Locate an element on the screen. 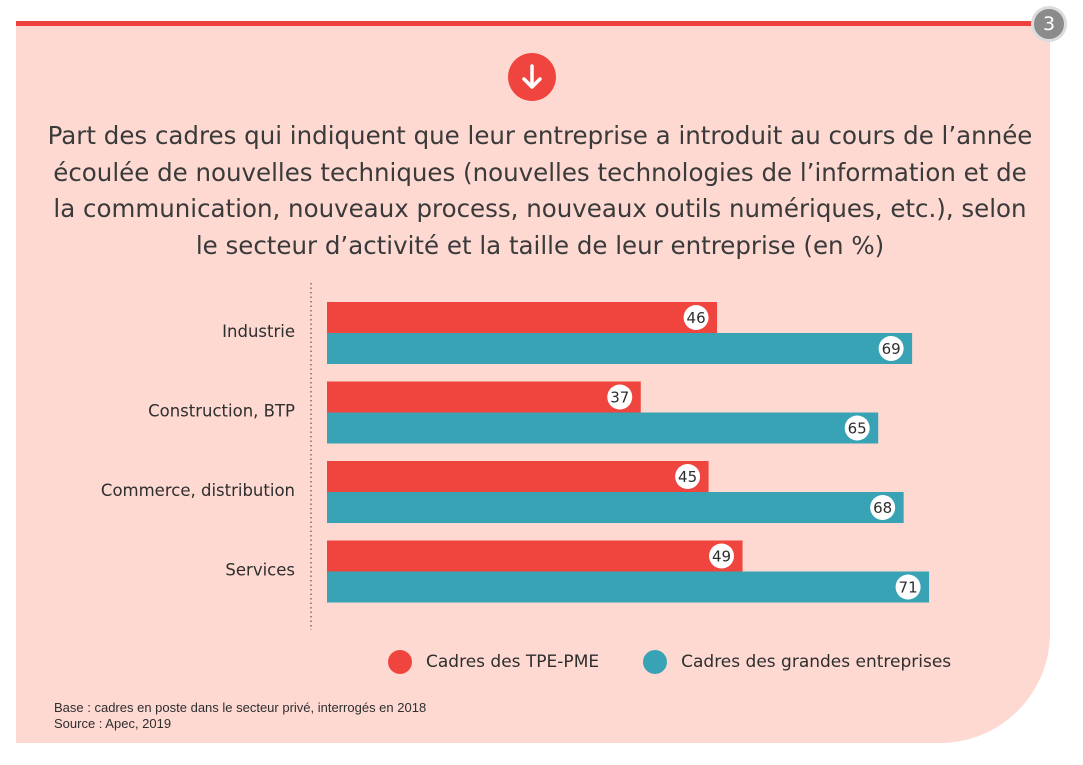 This screenshot has width=1083, height=765. bar-services-grandes-entreprises is located at coordinates (628, 587).